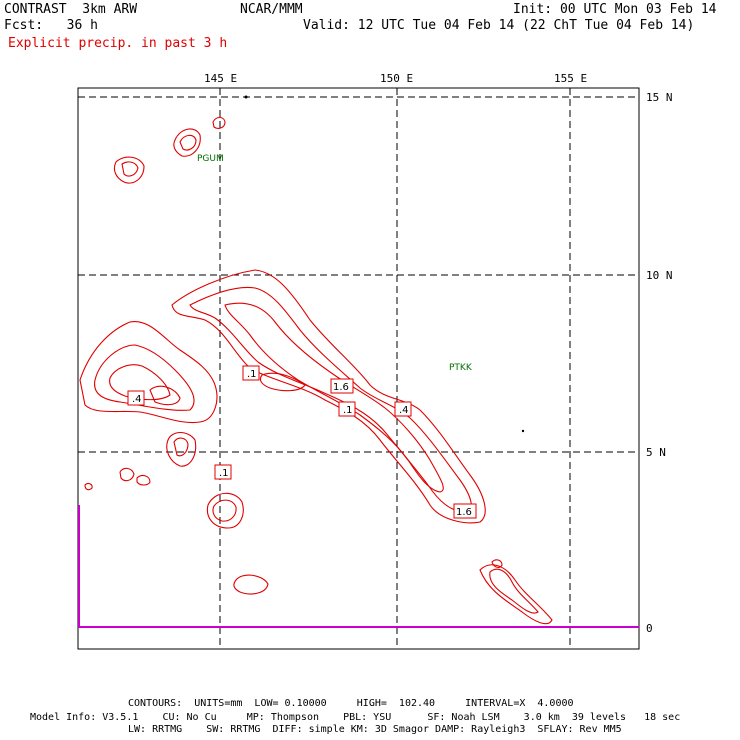  I want to click on contour-south-2b, so click(514, 591).